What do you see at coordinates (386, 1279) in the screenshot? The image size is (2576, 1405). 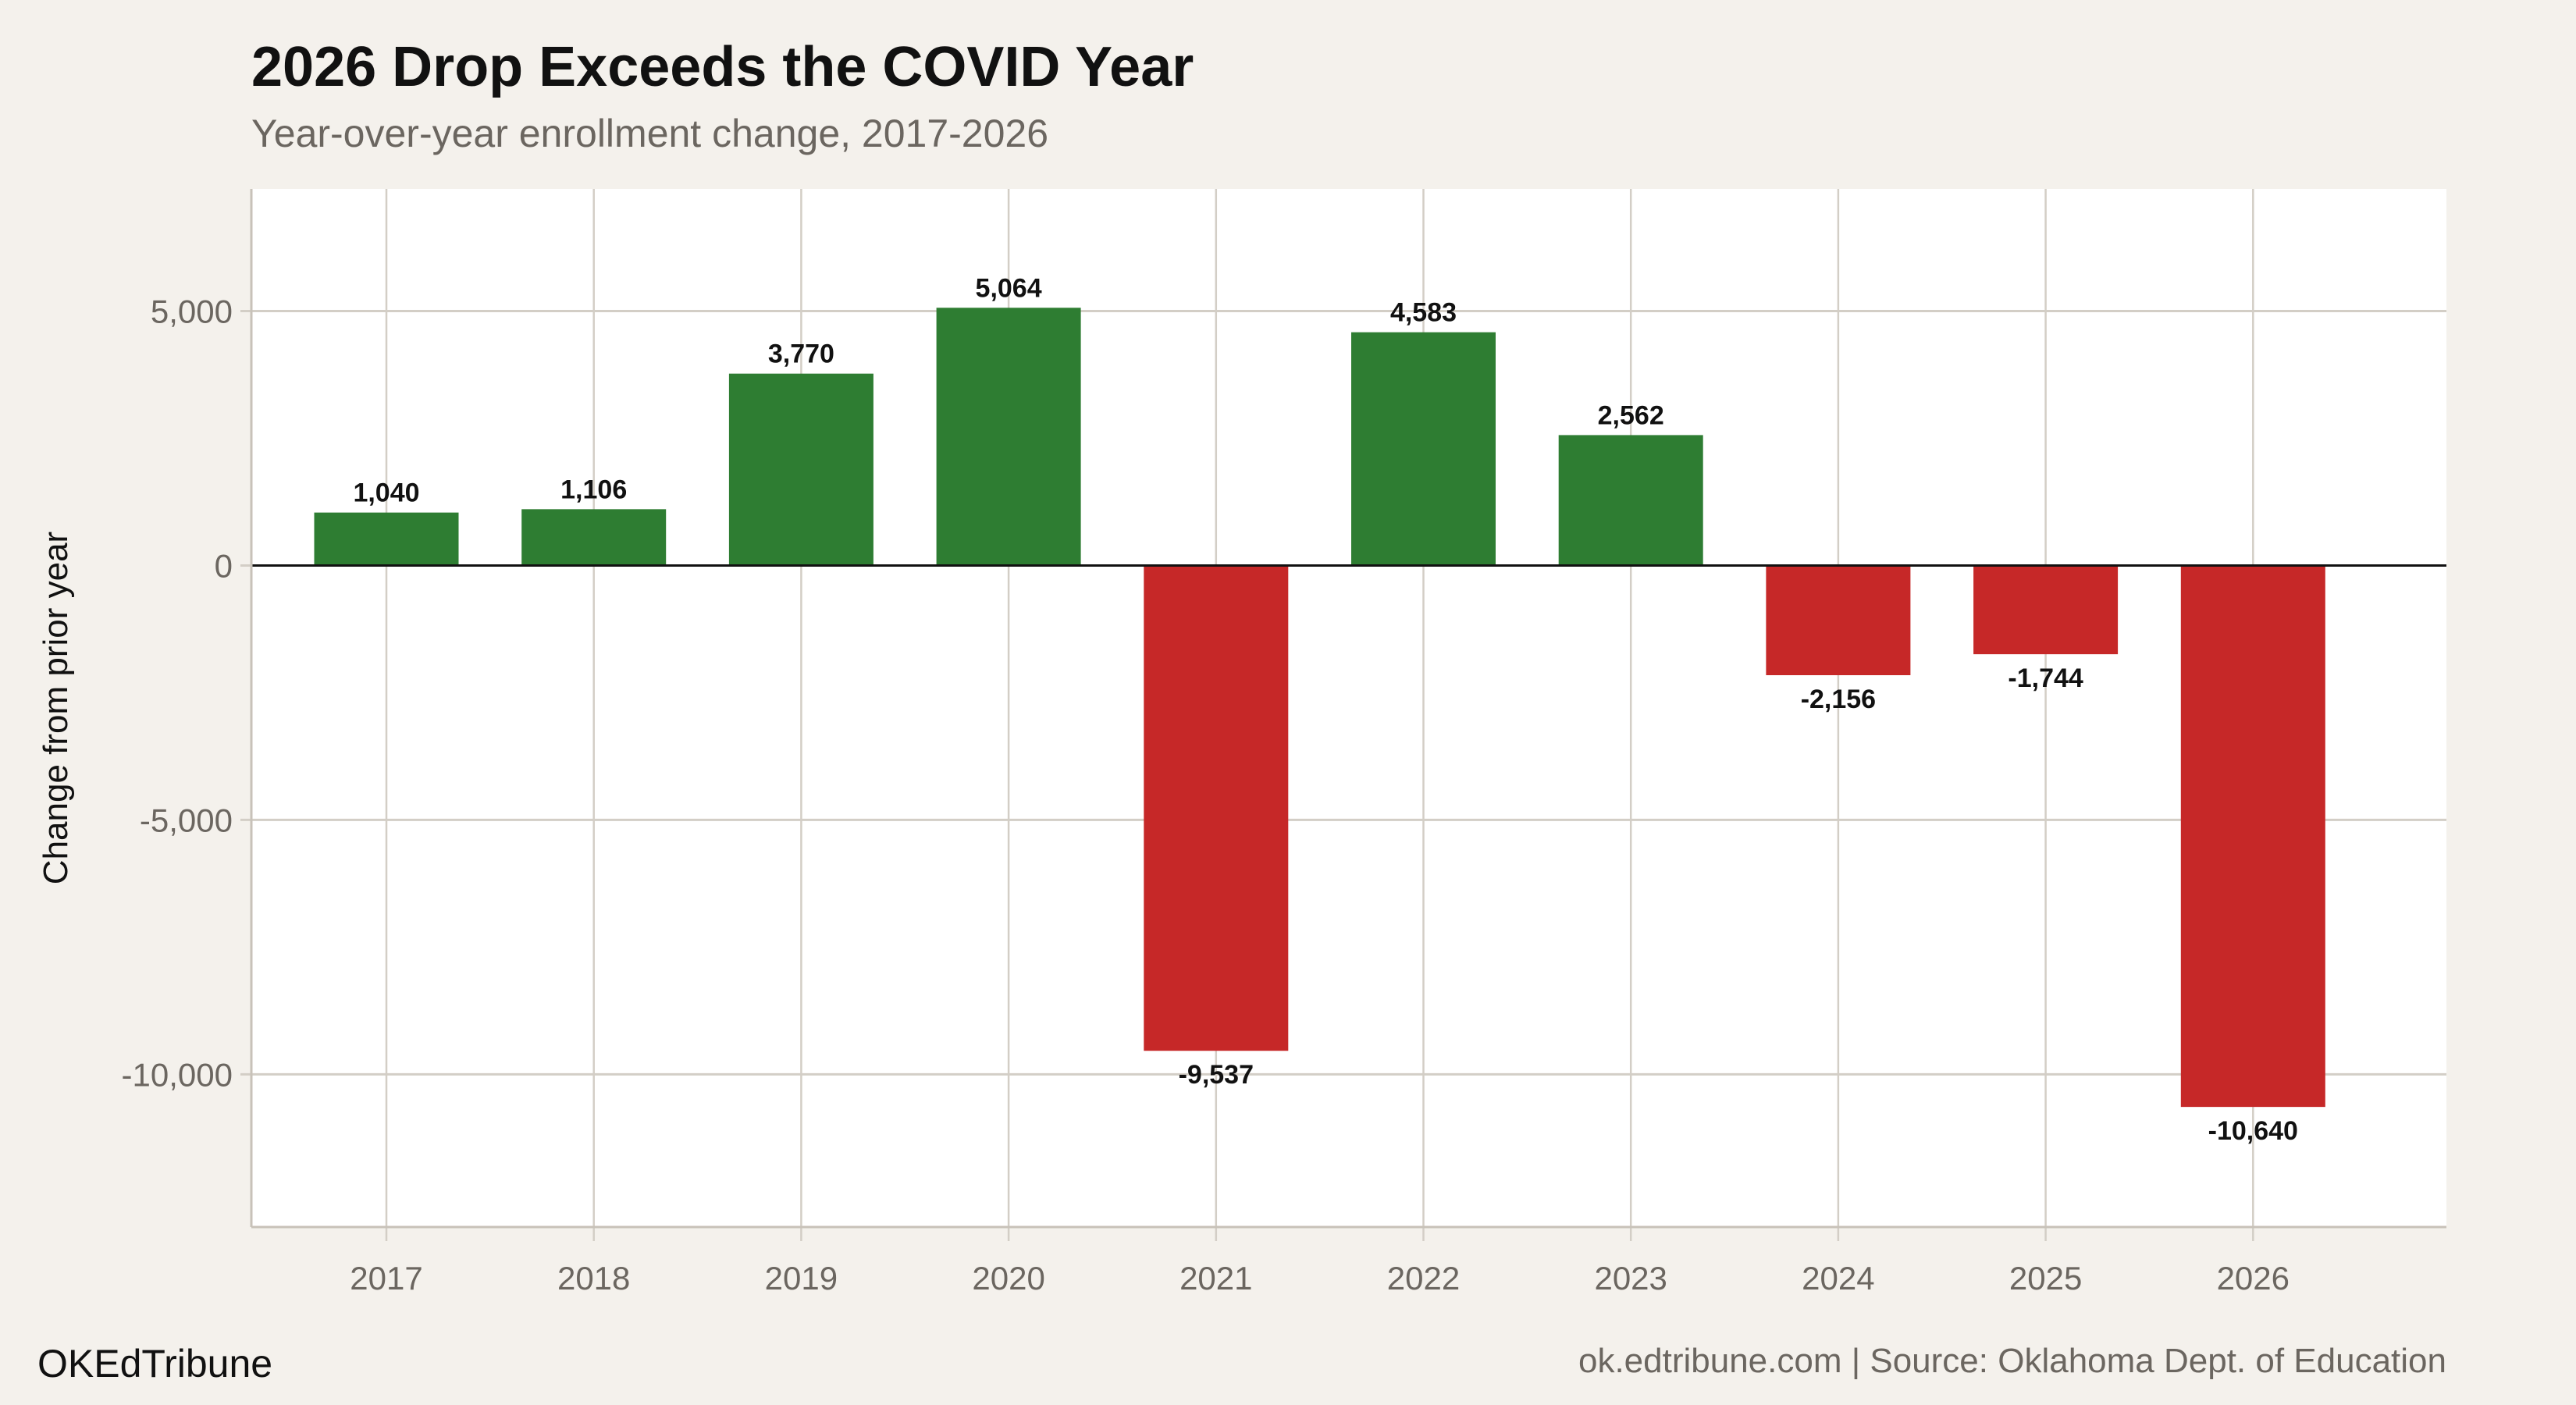 I see `x-tick-label: 2017` at bounding box center [386, 1279].